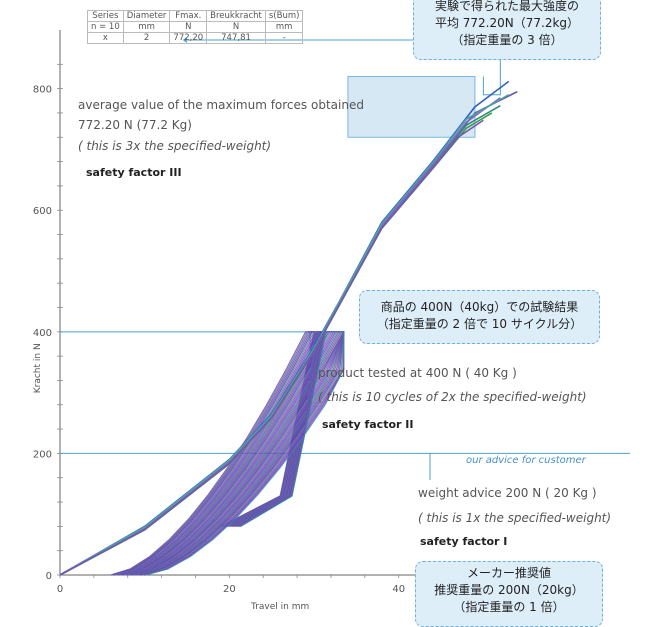  Describe the element at coordinates (479, 324) in the screenshot. I see `callout-middle-line: （指定重量の 2 倍で 10 サイクル分）` at that location.